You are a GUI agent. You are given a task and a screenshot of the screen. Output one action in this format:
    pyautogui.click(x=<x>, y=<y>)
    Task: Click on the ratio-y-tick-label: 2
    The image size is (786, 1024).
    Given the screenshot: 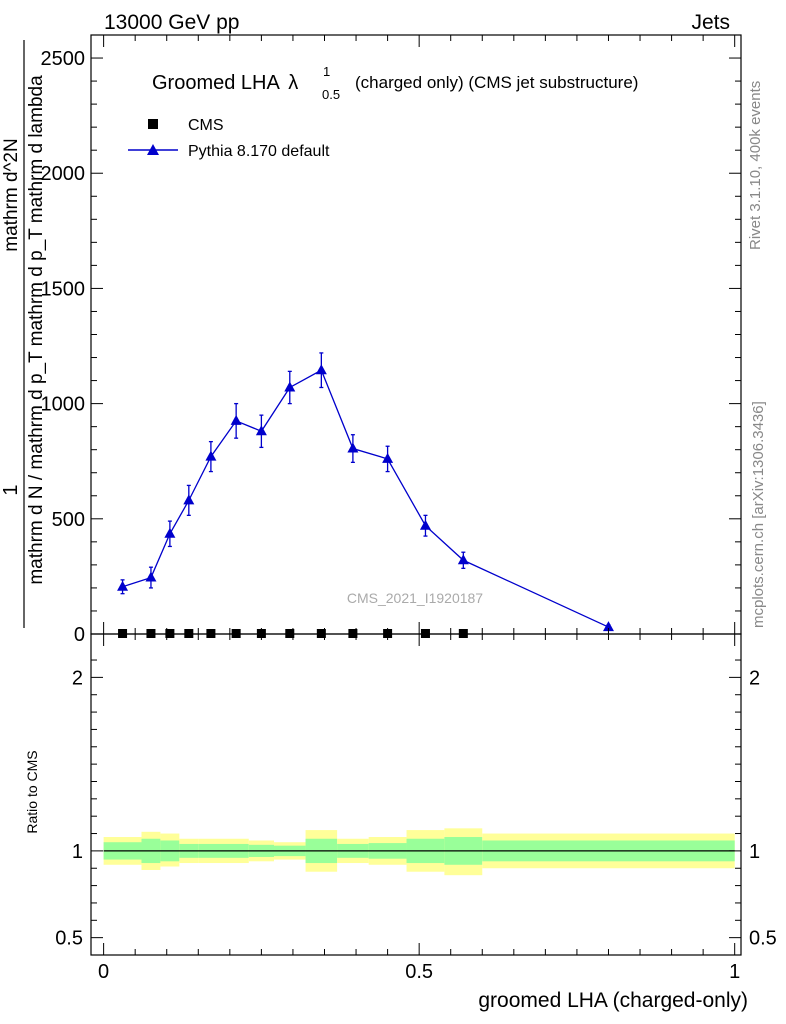 What is the action you would take?
    pyautogui.click(x=77, y=678)
    